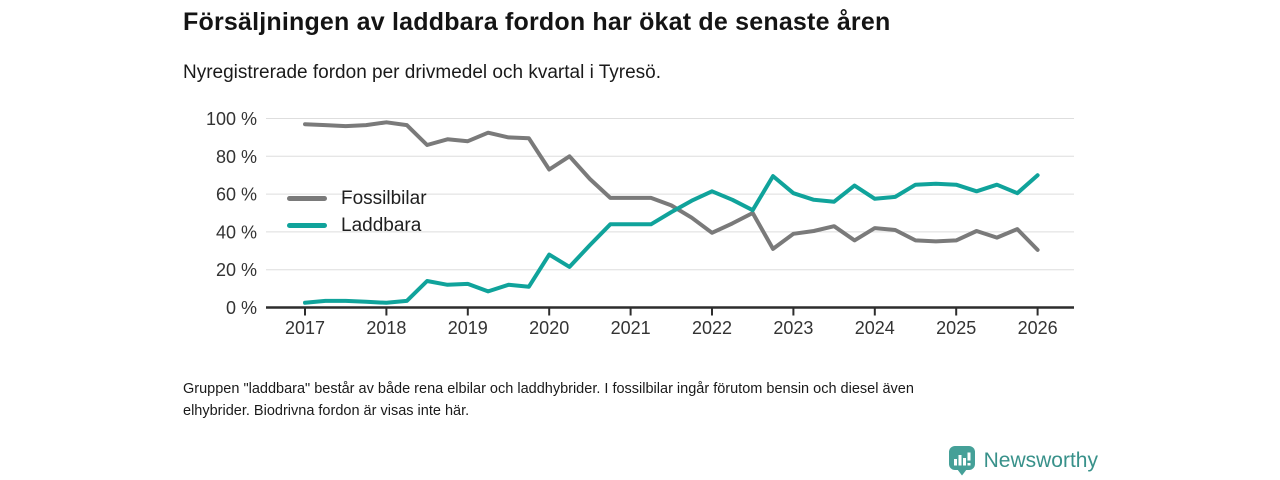 The image size is (1280, 480). What do you see at coordinates (793, 328) in the screenshot?
I see `x-axis-label-2023: 2023` at bounding box center [793, 328].